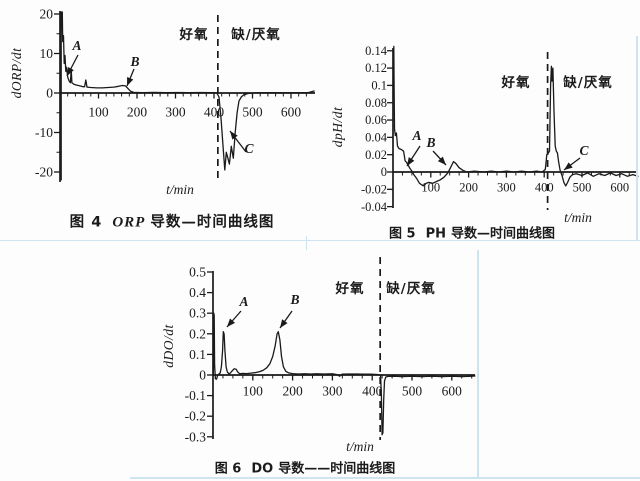  What do you see at coordinates (337, 127) in the screenshot?
I see `figure5-y-axis-label: dpH/dt` at bounding box center [337, 127].